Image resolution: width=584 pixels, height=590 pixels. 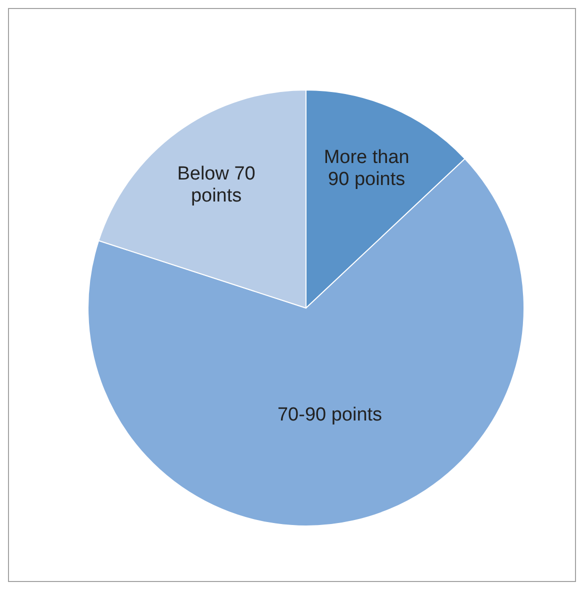 I want to click on slice-label: More than 90 points, so click(x=367, y=168).